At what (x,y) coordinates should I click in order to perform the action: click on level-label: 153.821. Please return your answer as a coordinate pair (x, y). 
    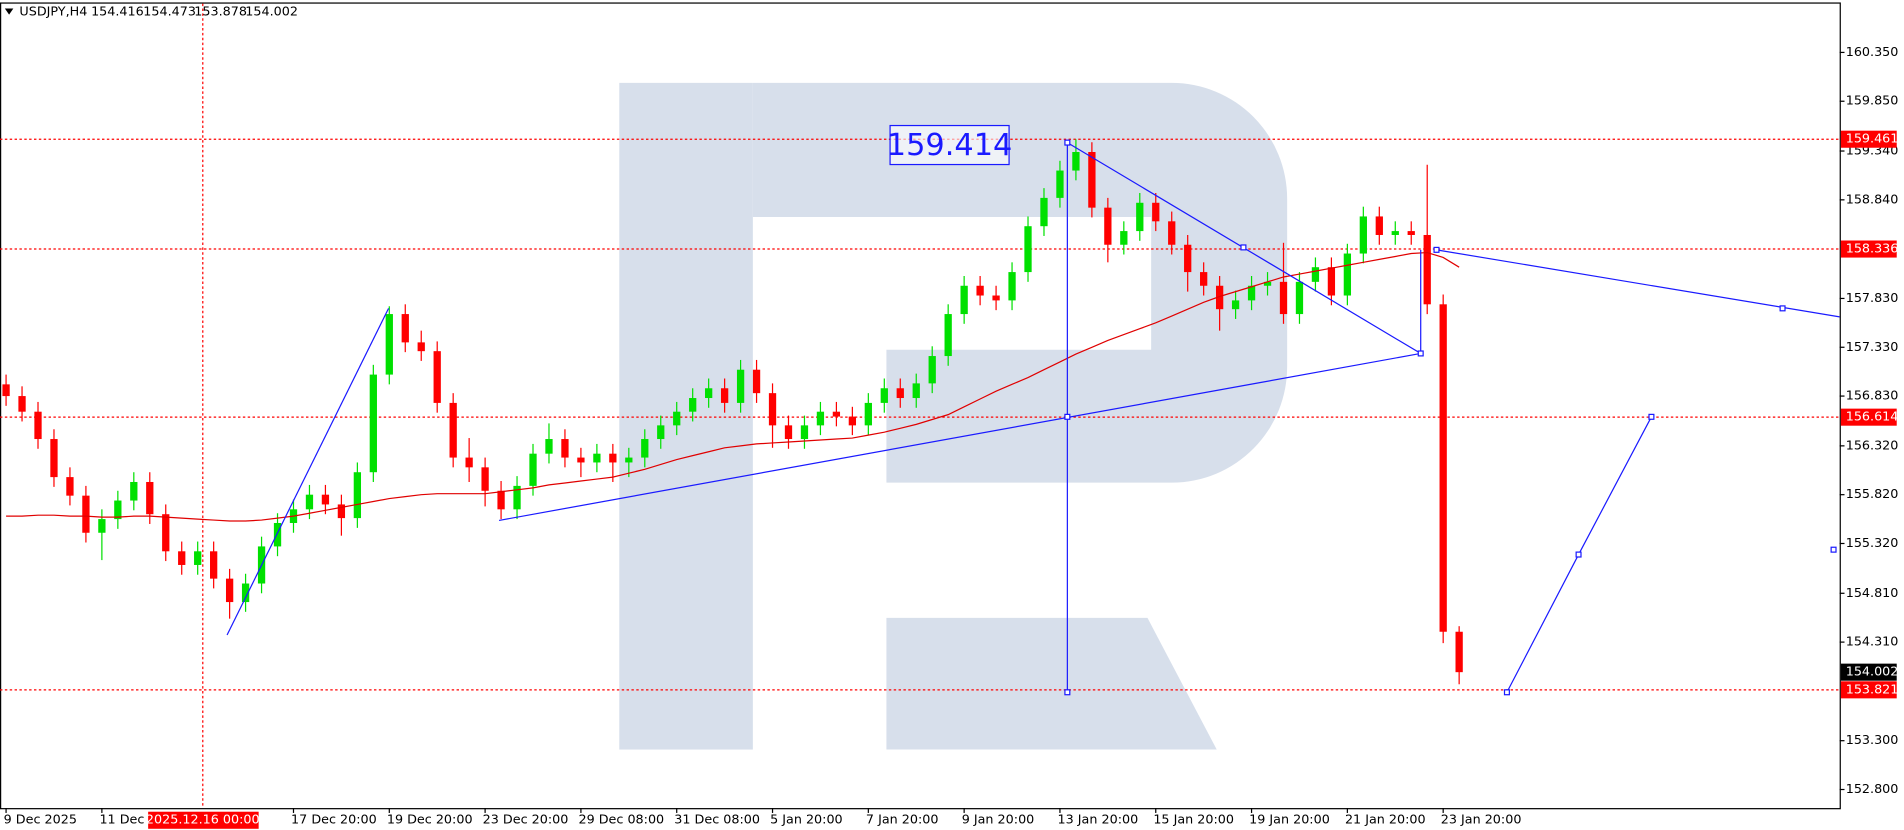
    Looking at the image, I should click on (1872, 689).